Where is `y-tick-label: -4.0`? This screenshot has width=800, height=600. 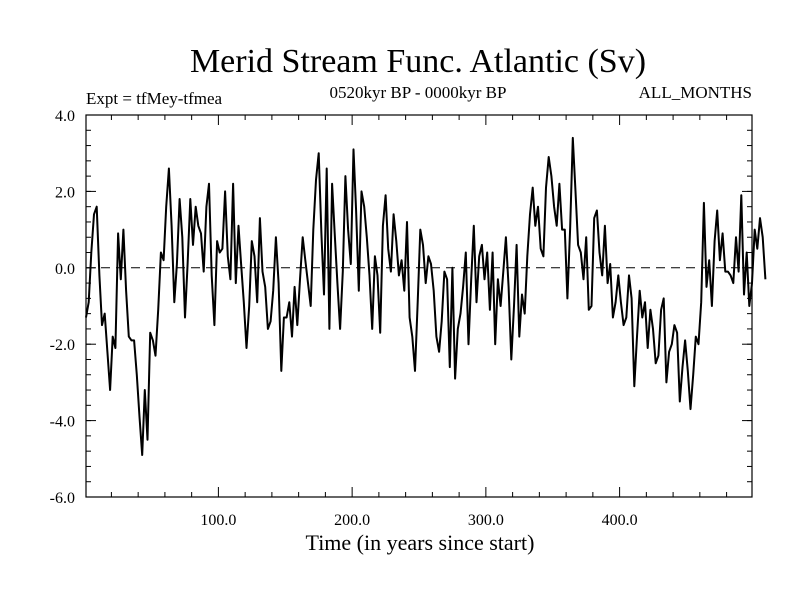 y-tick-label: -4.0 is located at coordinates (62, 422).